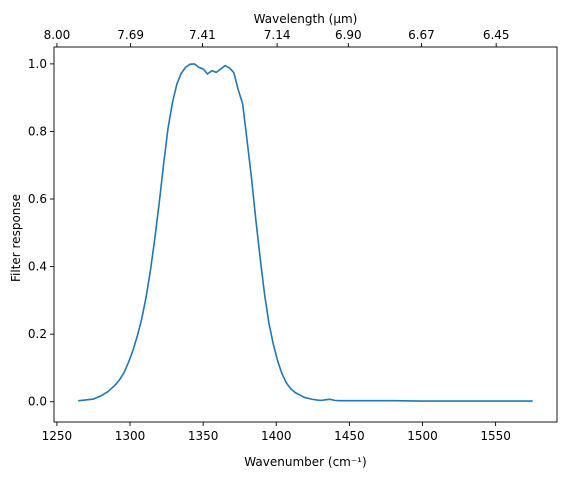 This screenshot has width=570, height=480. I want to click on x-tick-label: 1350, so click(203, 436).